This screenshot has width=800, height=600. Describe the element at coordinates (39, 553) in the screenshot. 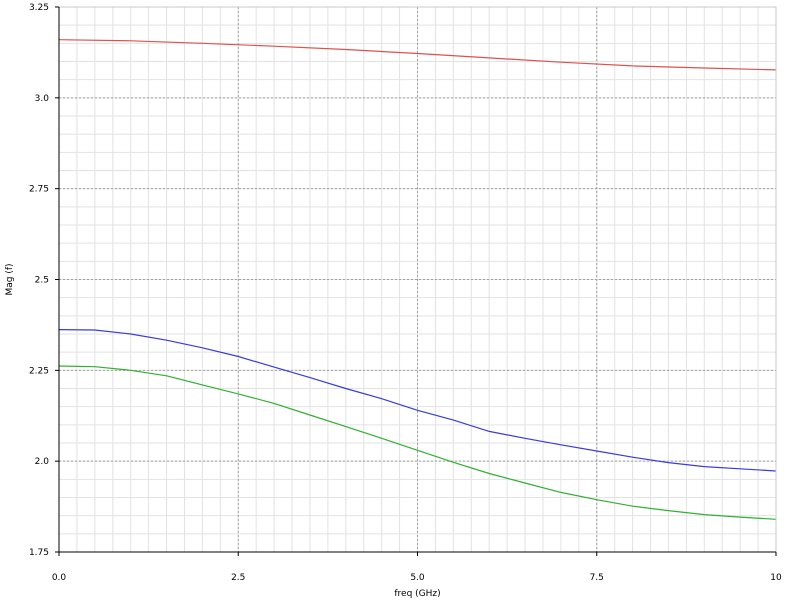

I see `y-tick-label: 1.75` at that location.